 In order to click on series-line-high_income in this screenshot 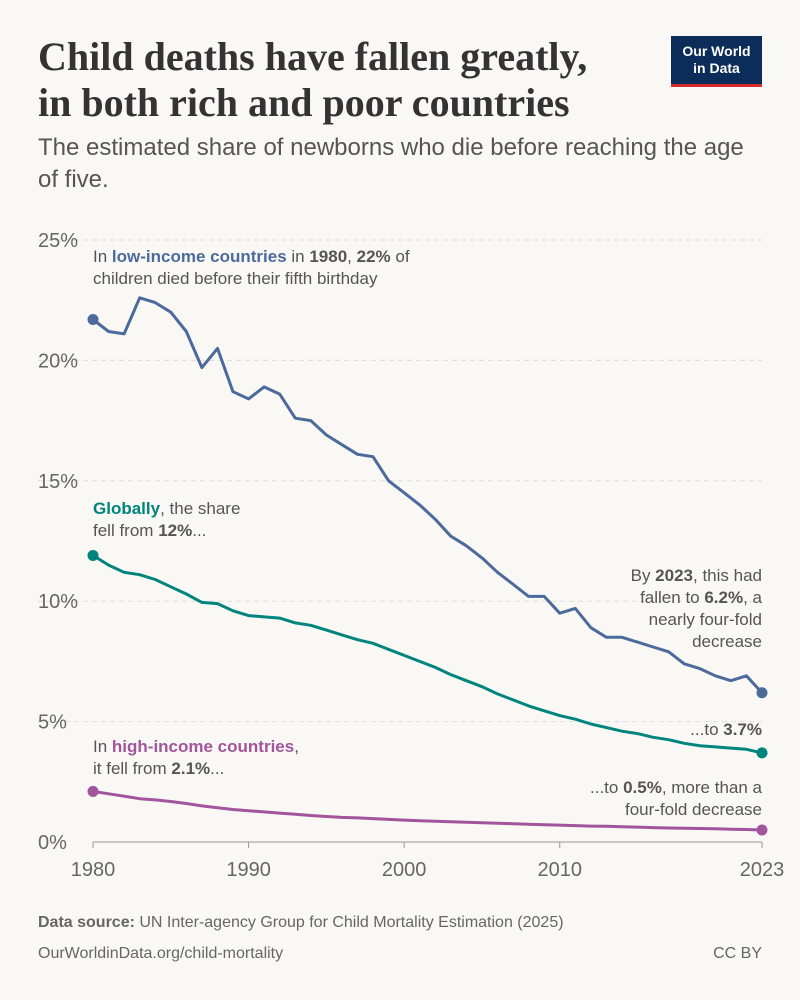, I will do `click(427, 810)`.